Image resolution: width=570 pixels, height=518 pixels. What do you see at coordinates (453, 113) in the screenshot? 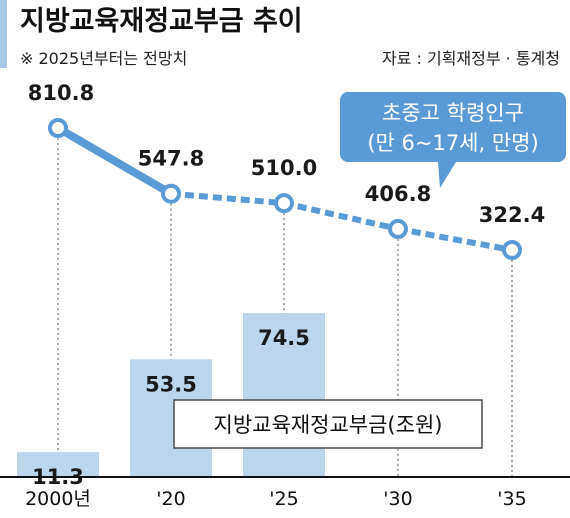
I see `line-callout-line1: 초중고 학령인구` at bounding box center [453, 113].